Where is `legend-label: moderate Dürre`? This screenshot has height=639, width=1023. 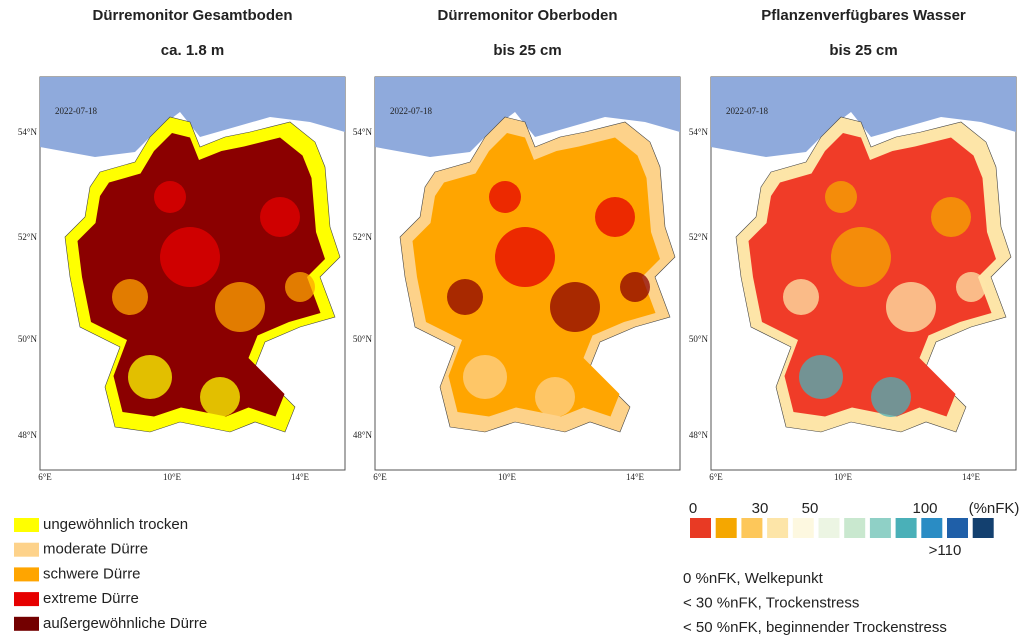 legend-label: moderate Dürre is located at coordinates (95, 549).